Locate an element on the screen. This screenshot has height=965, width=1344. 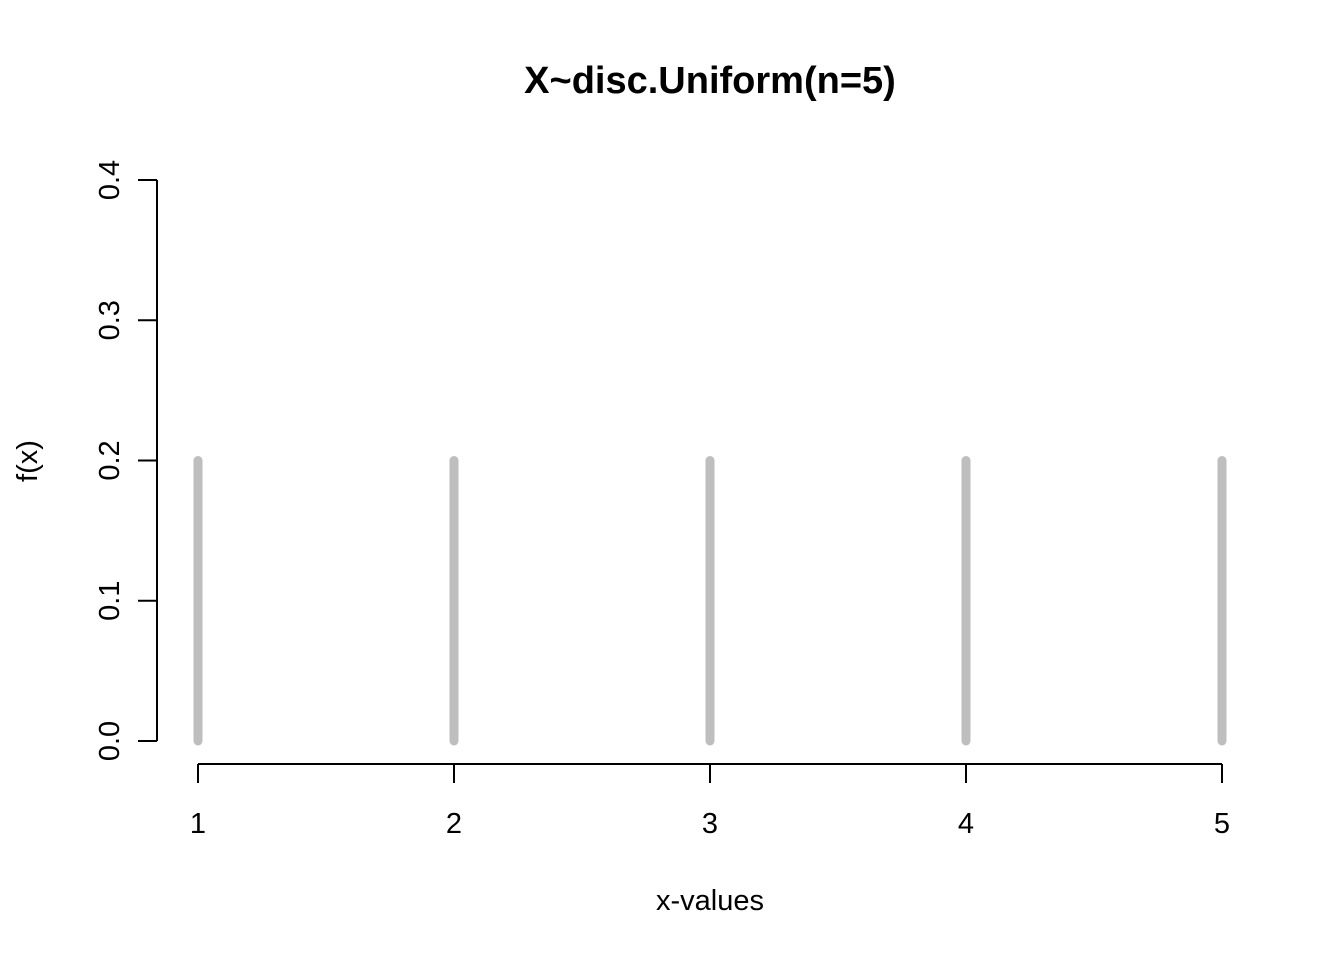
y-tick-label: 0.0 is located at coordinates (110, 741).